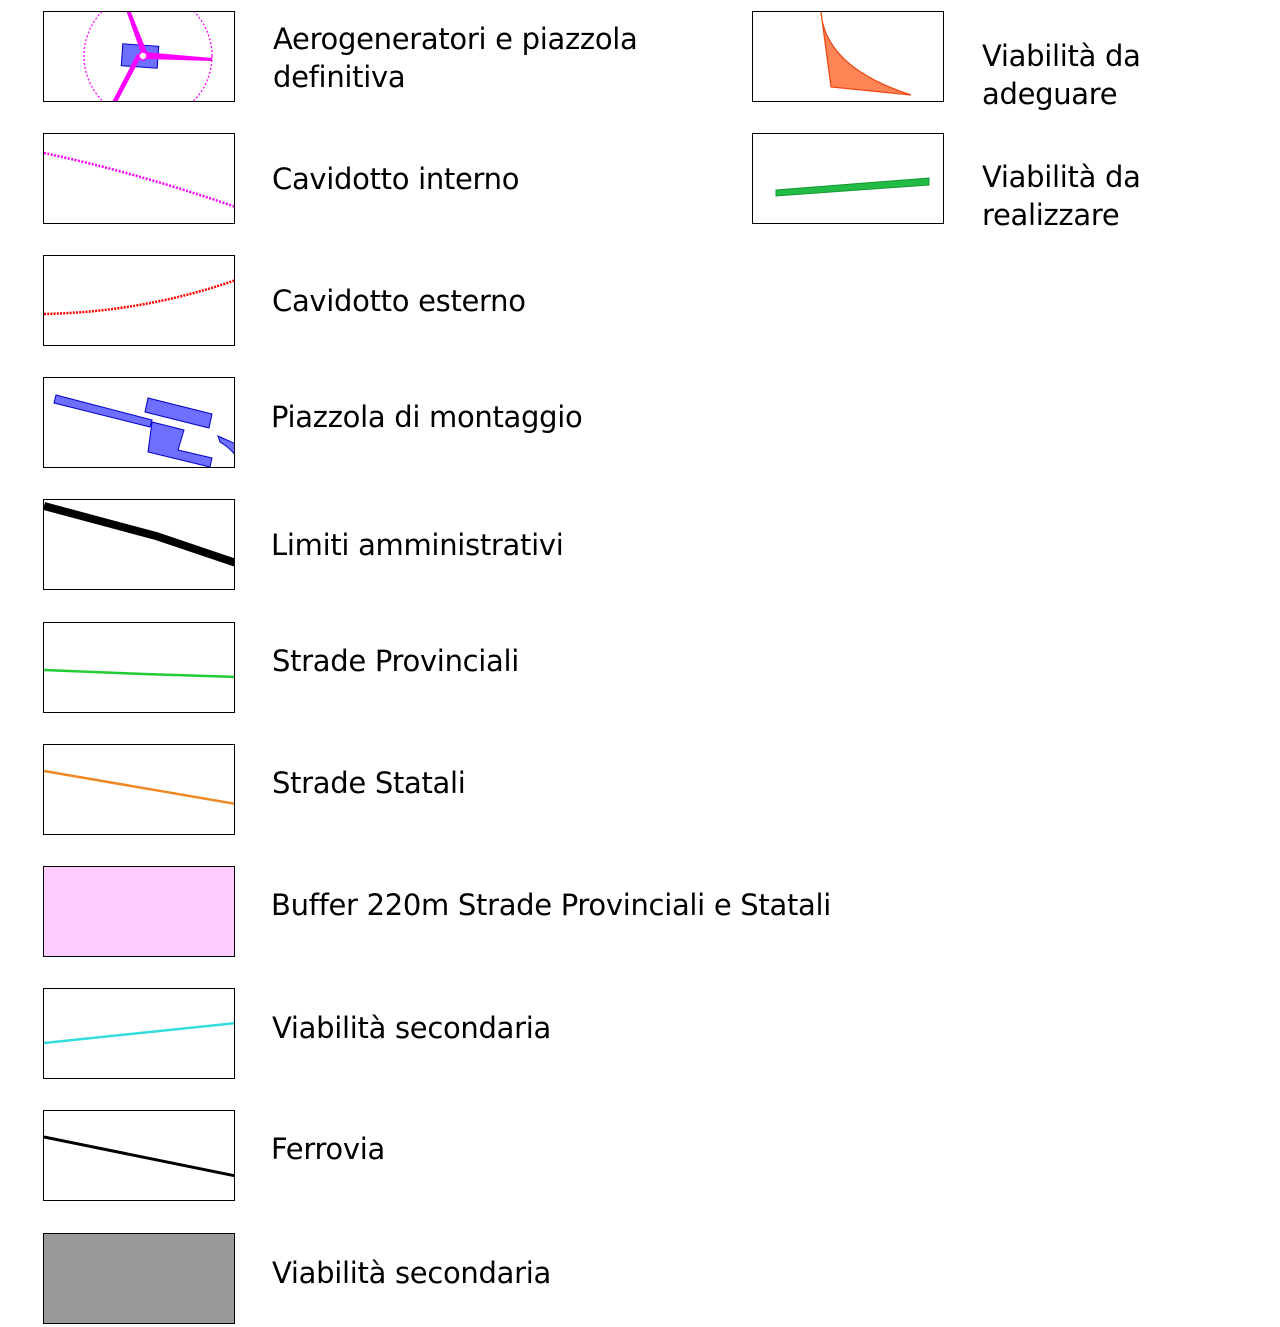 This screenshot has height=1327, width=1280. Describe the element at coordinates (139, 673) in the screenshot. I see `green-line-symbol` at that location.